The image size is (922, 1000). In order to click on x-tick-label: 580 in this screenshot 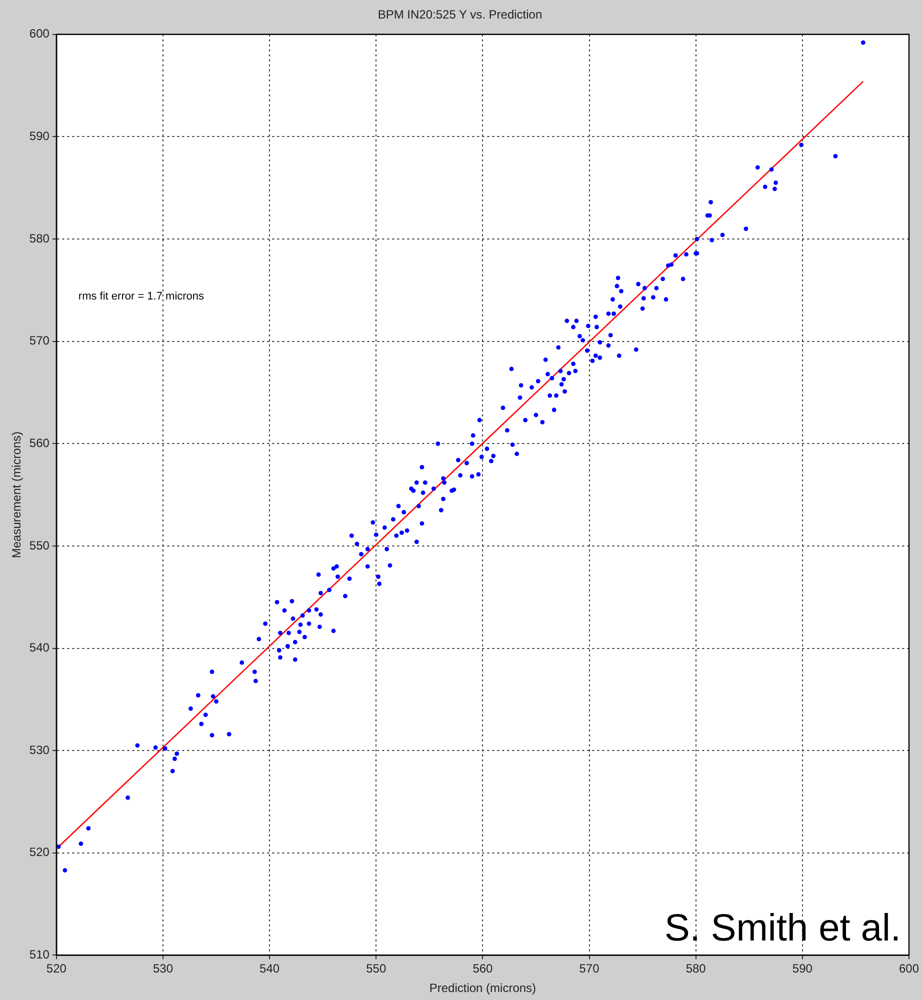, I will do `click(696, 969)`.